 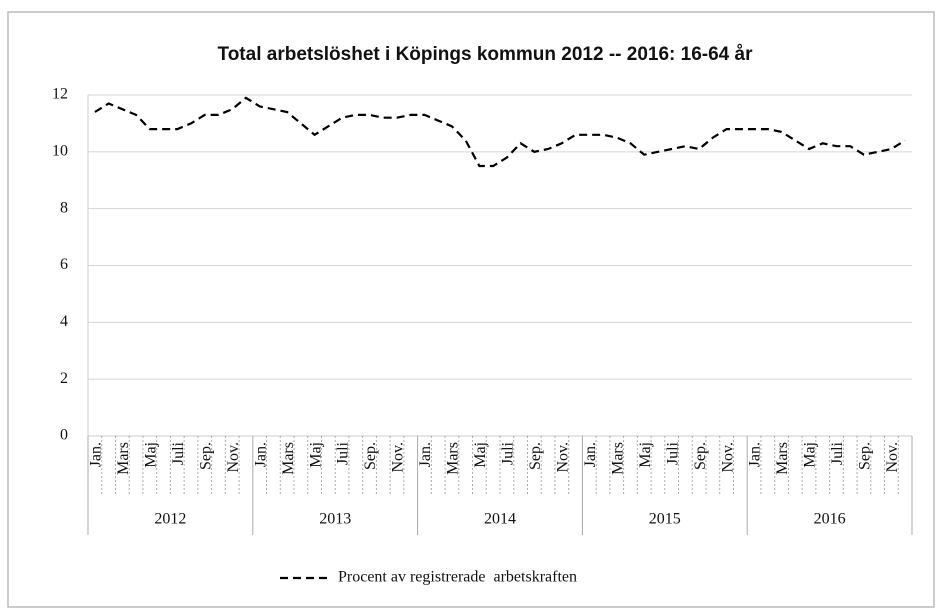 I want to click on x-group-label: 2012, so click(x=170, y=519).